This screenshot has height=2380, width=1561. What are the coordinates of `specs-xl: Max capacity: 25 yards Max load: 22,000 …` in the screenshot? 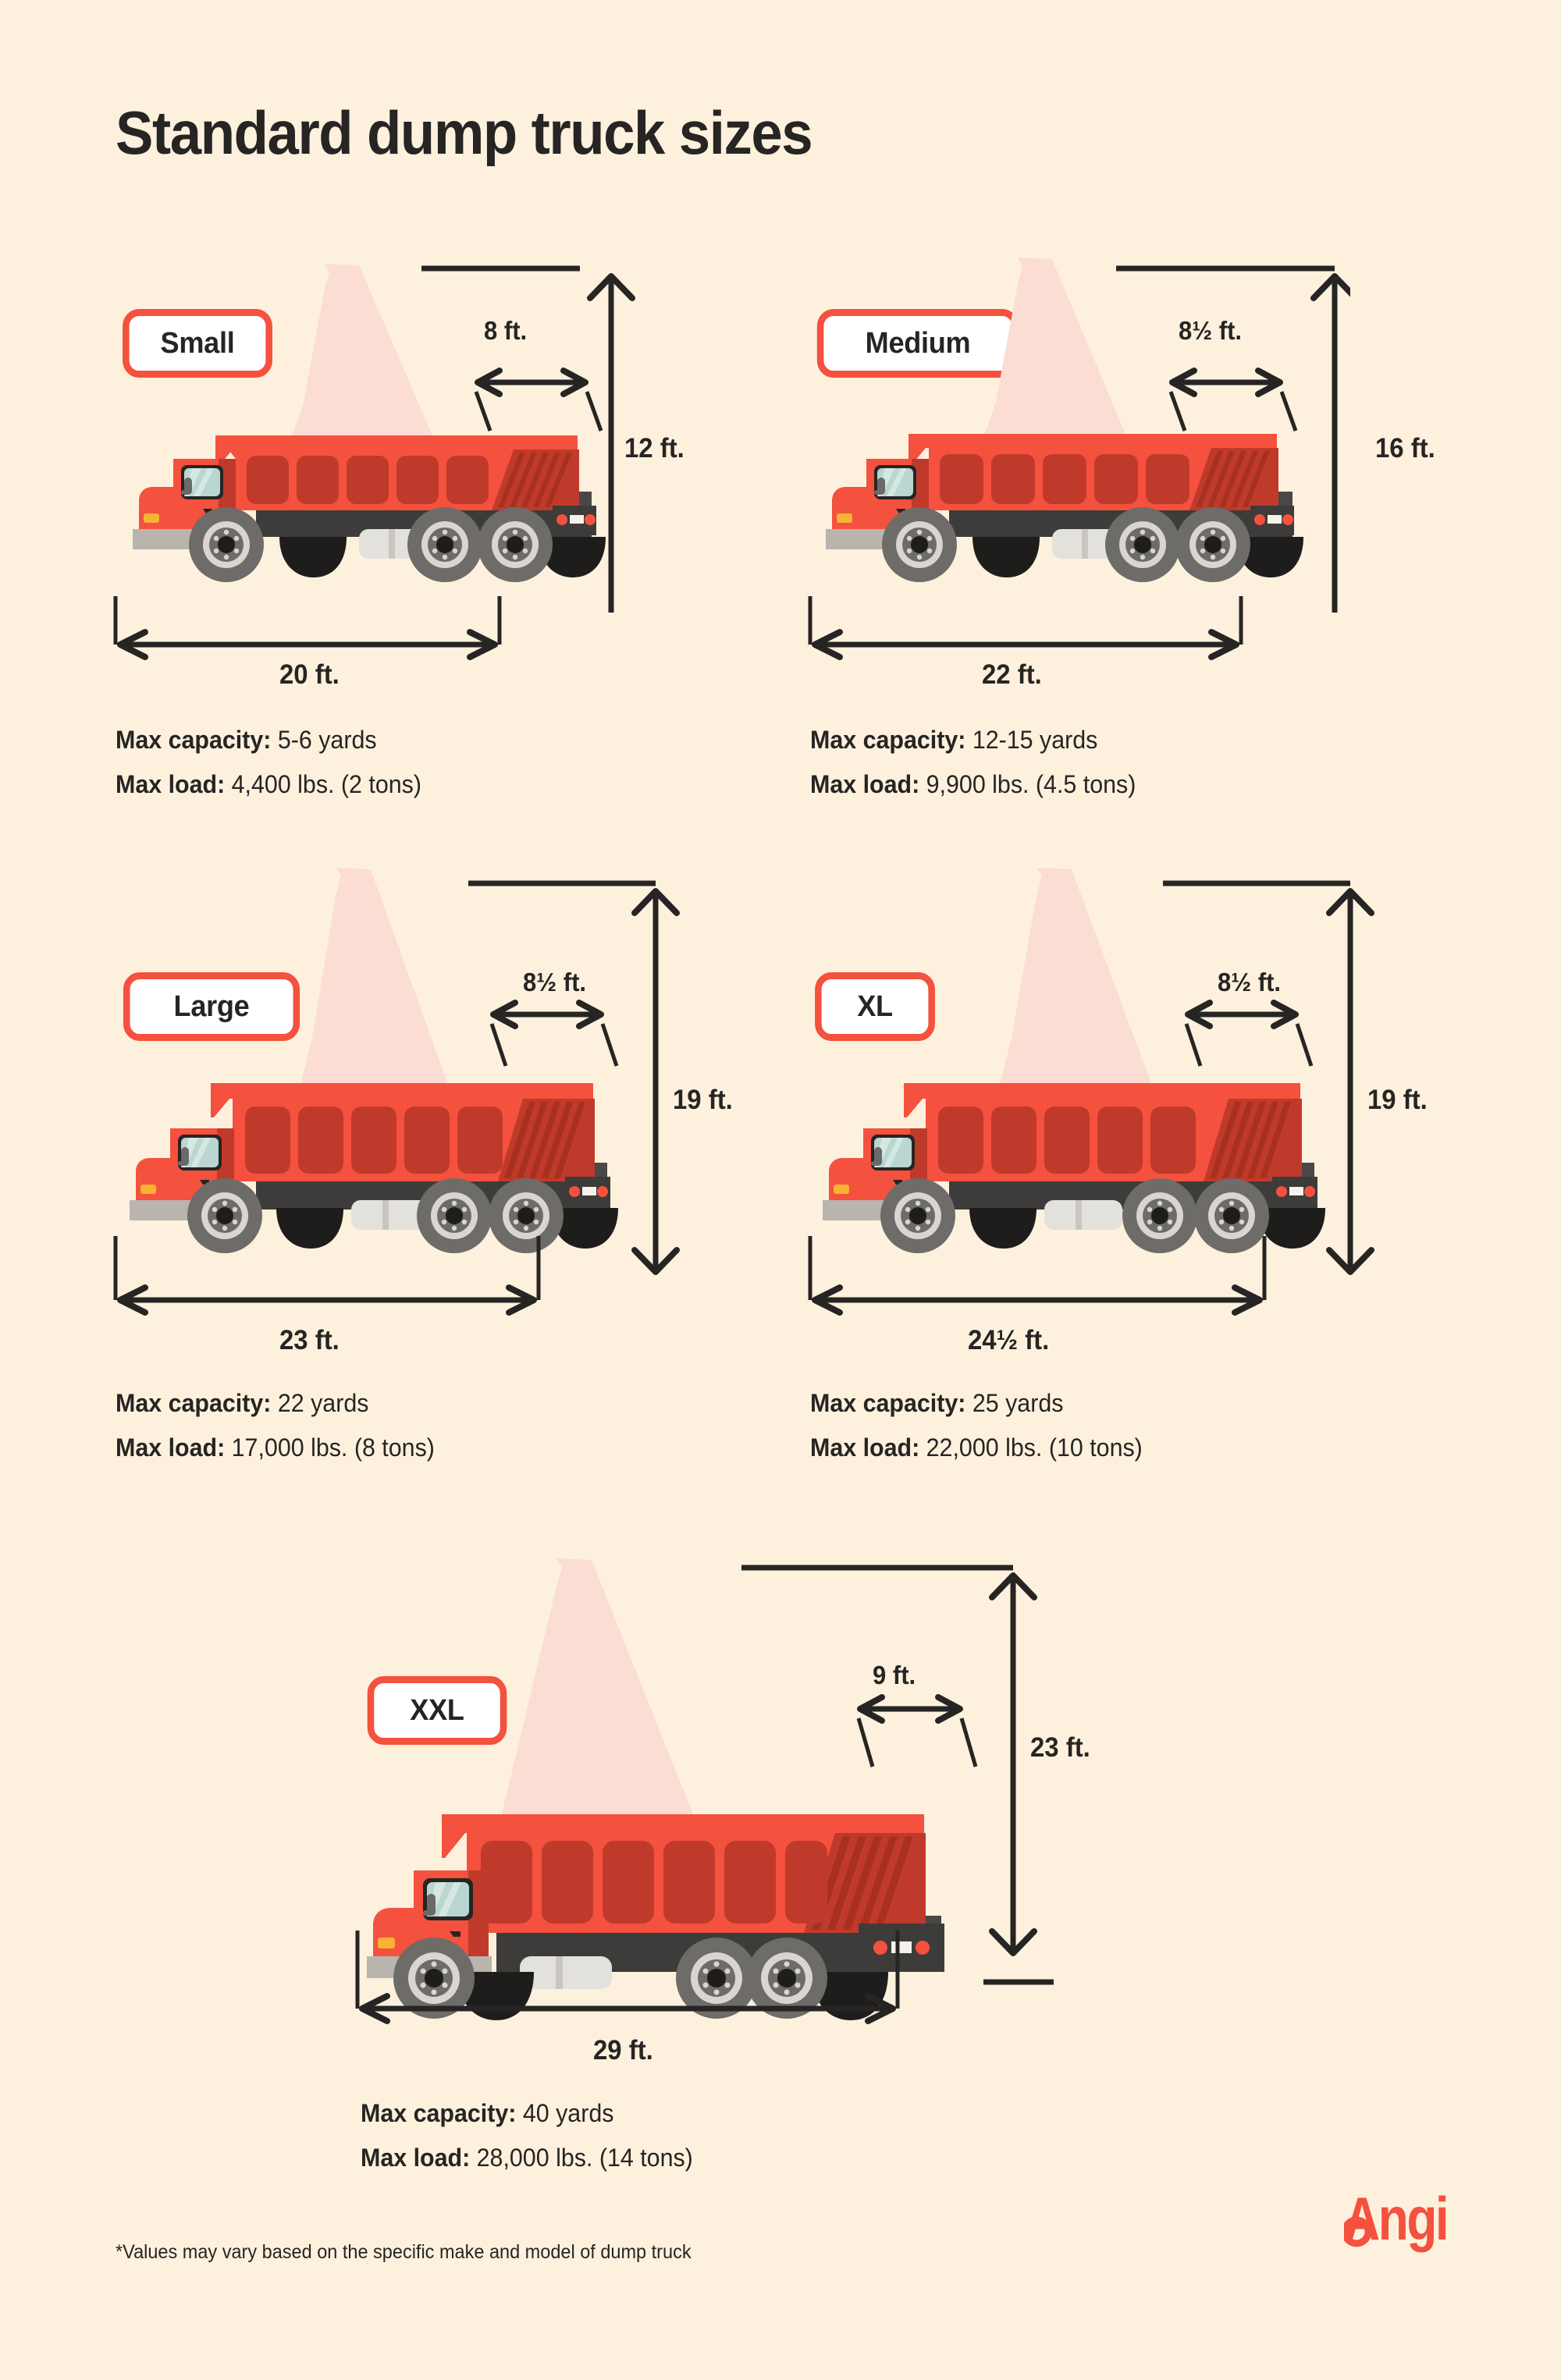 It's located at (985, 1433).